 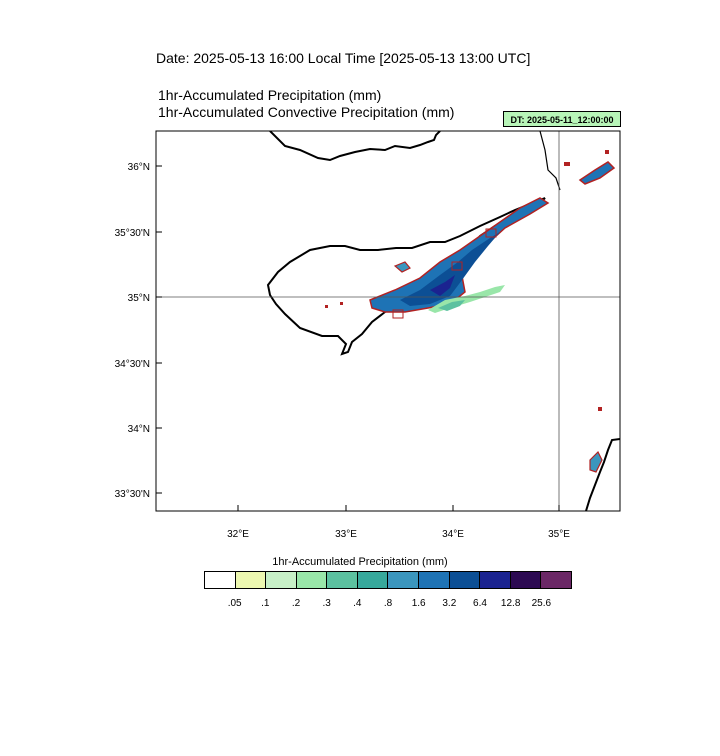 What do you see at coordinates (326, 603) in the screenshot?
I see `colorbar-label: .3` at bounding box center [326, 603].